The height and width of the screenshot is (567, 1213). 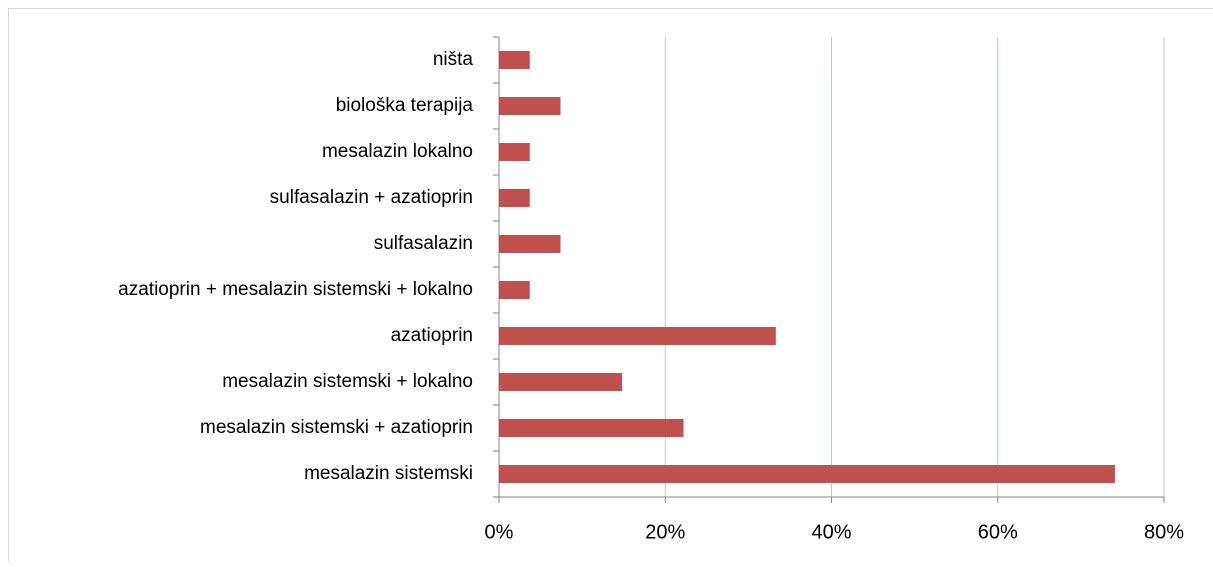 I want to click on y-tick-label: mesalazin sistemski, so click(x=388, y=473).